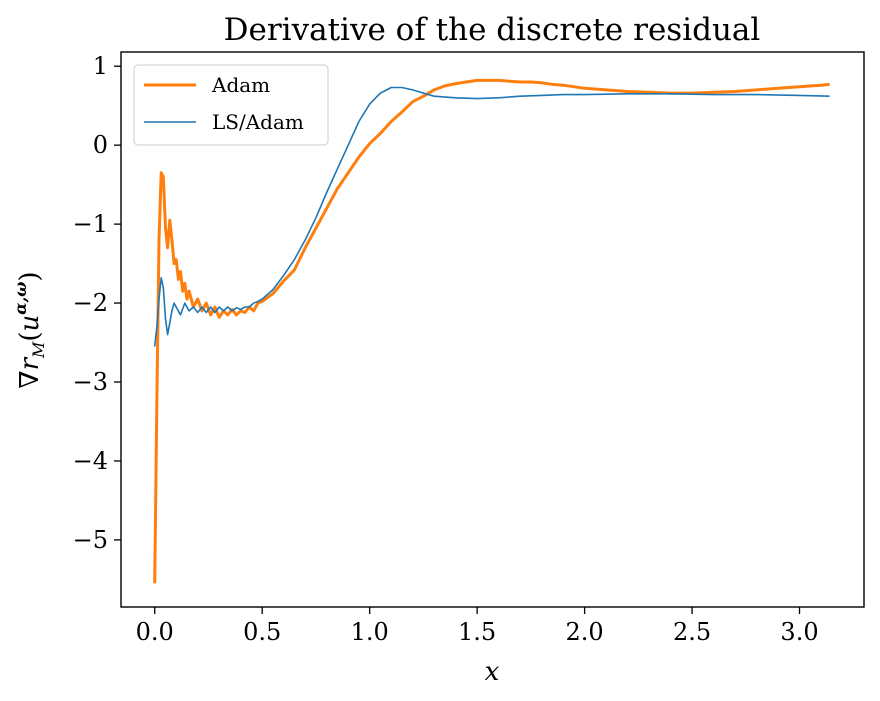 This screenshot has height=701, width=880. What do you see at coordinates (258, 122) in the screenshot?
I see `legend-label-ls-adam: LS/Adam` at bounding box center [258, 122].